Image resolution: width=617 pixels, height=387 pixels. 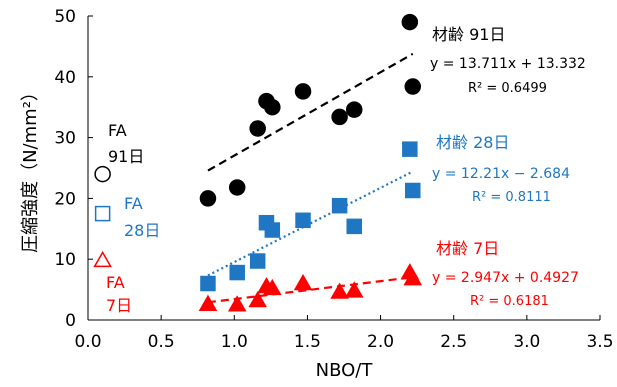 I want to click on y-tick-label: 10, so click(x=65, y=260).